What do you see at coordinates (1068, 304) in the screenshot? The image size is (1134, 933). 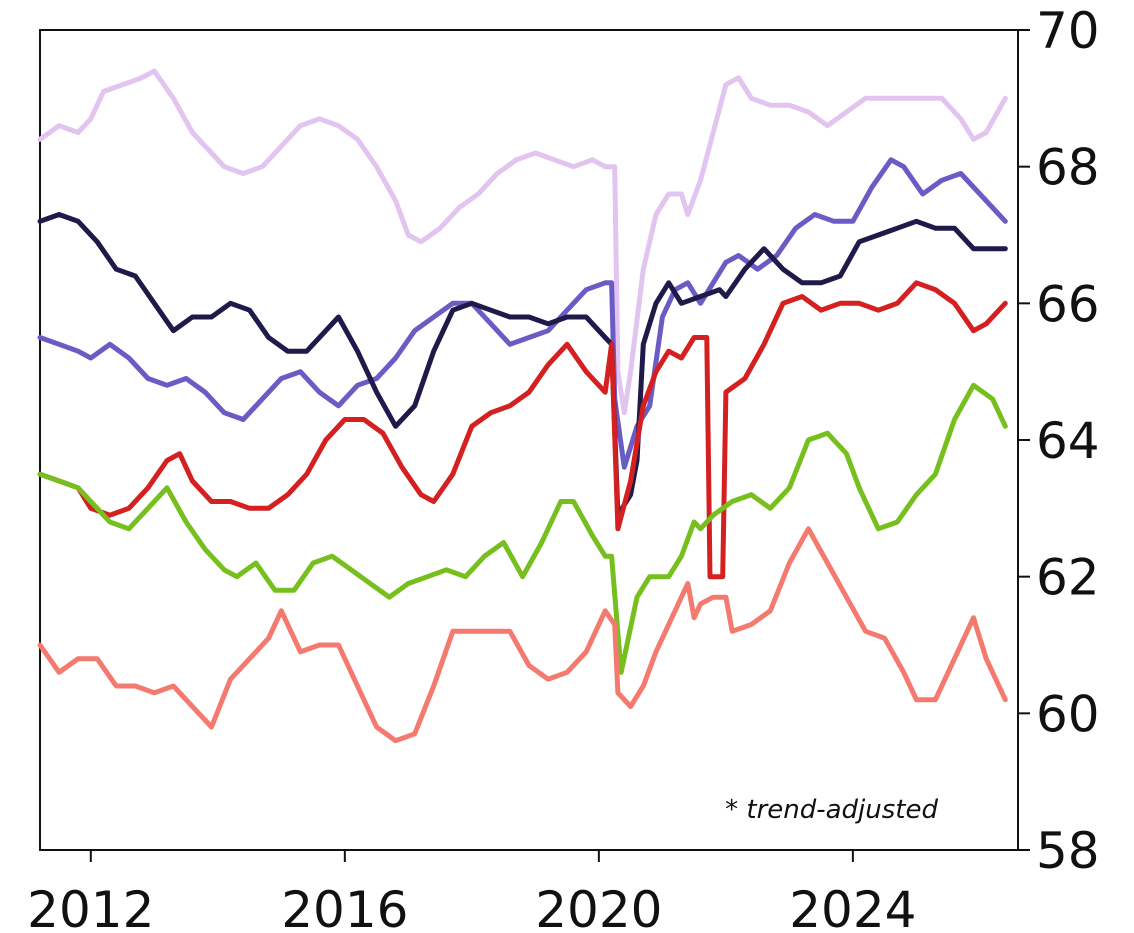 I see `y-tick-label: 66` at bounding box center [1068, 304].